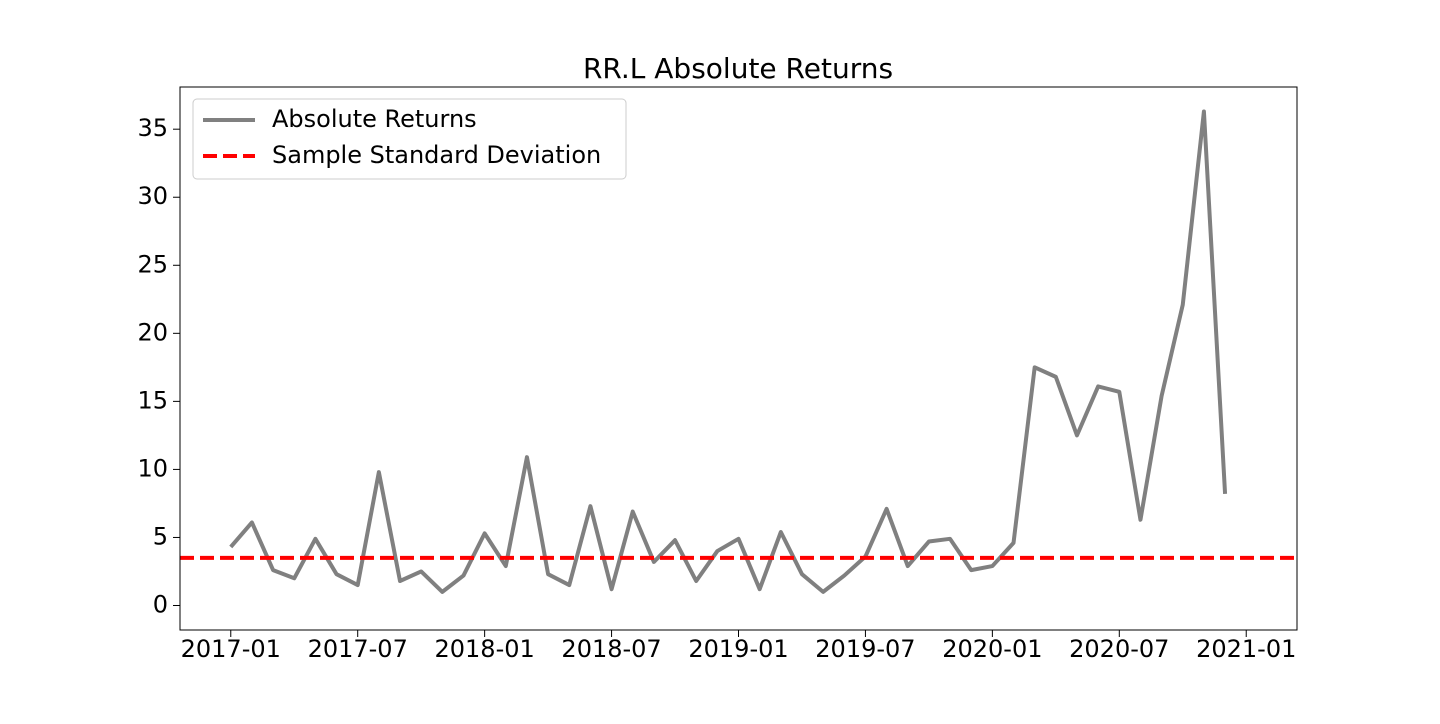 The image size is (1440, 724). Describe the element at coordinates (1119, 649) in the screenshot. I see `x-tick-label: 2020-07` at that location.